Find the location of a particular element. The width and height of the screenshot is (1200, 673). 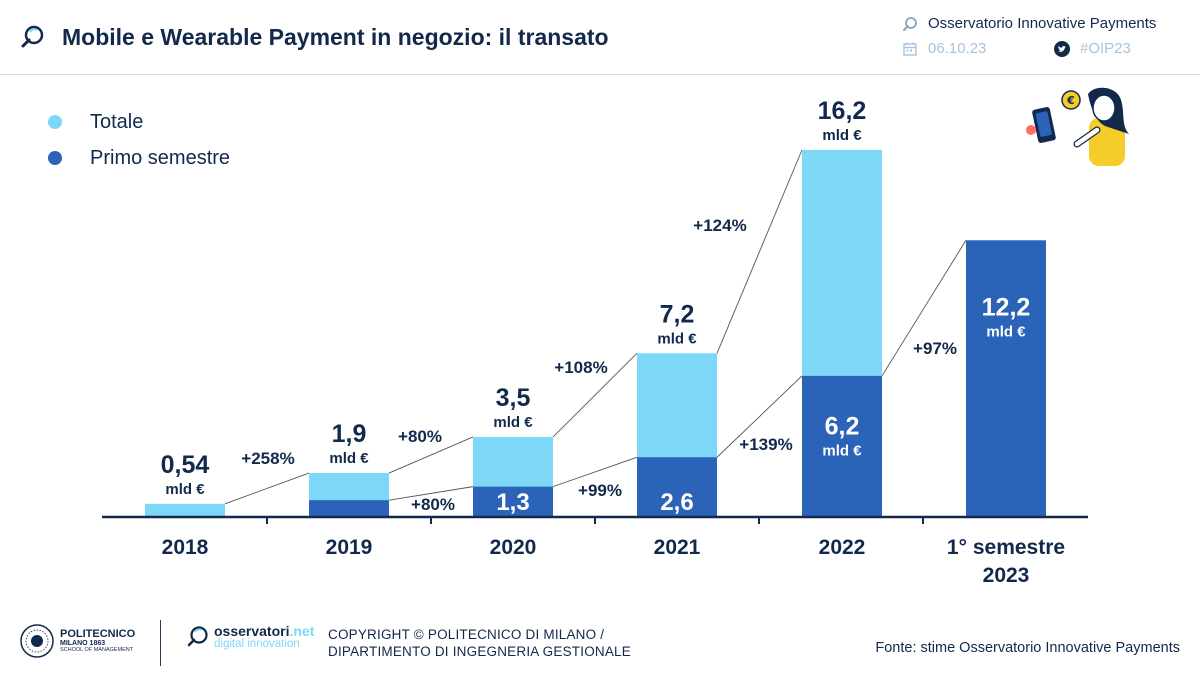

bar-totale-2018 is located at coordinates (185, 509).